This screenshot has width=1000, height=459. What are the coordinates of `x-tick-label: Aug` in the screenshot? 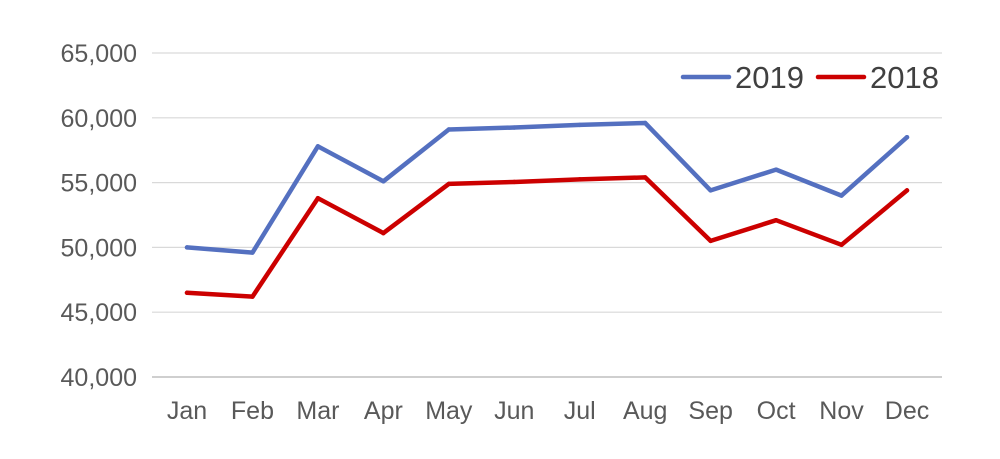 It's located at (645, 411).